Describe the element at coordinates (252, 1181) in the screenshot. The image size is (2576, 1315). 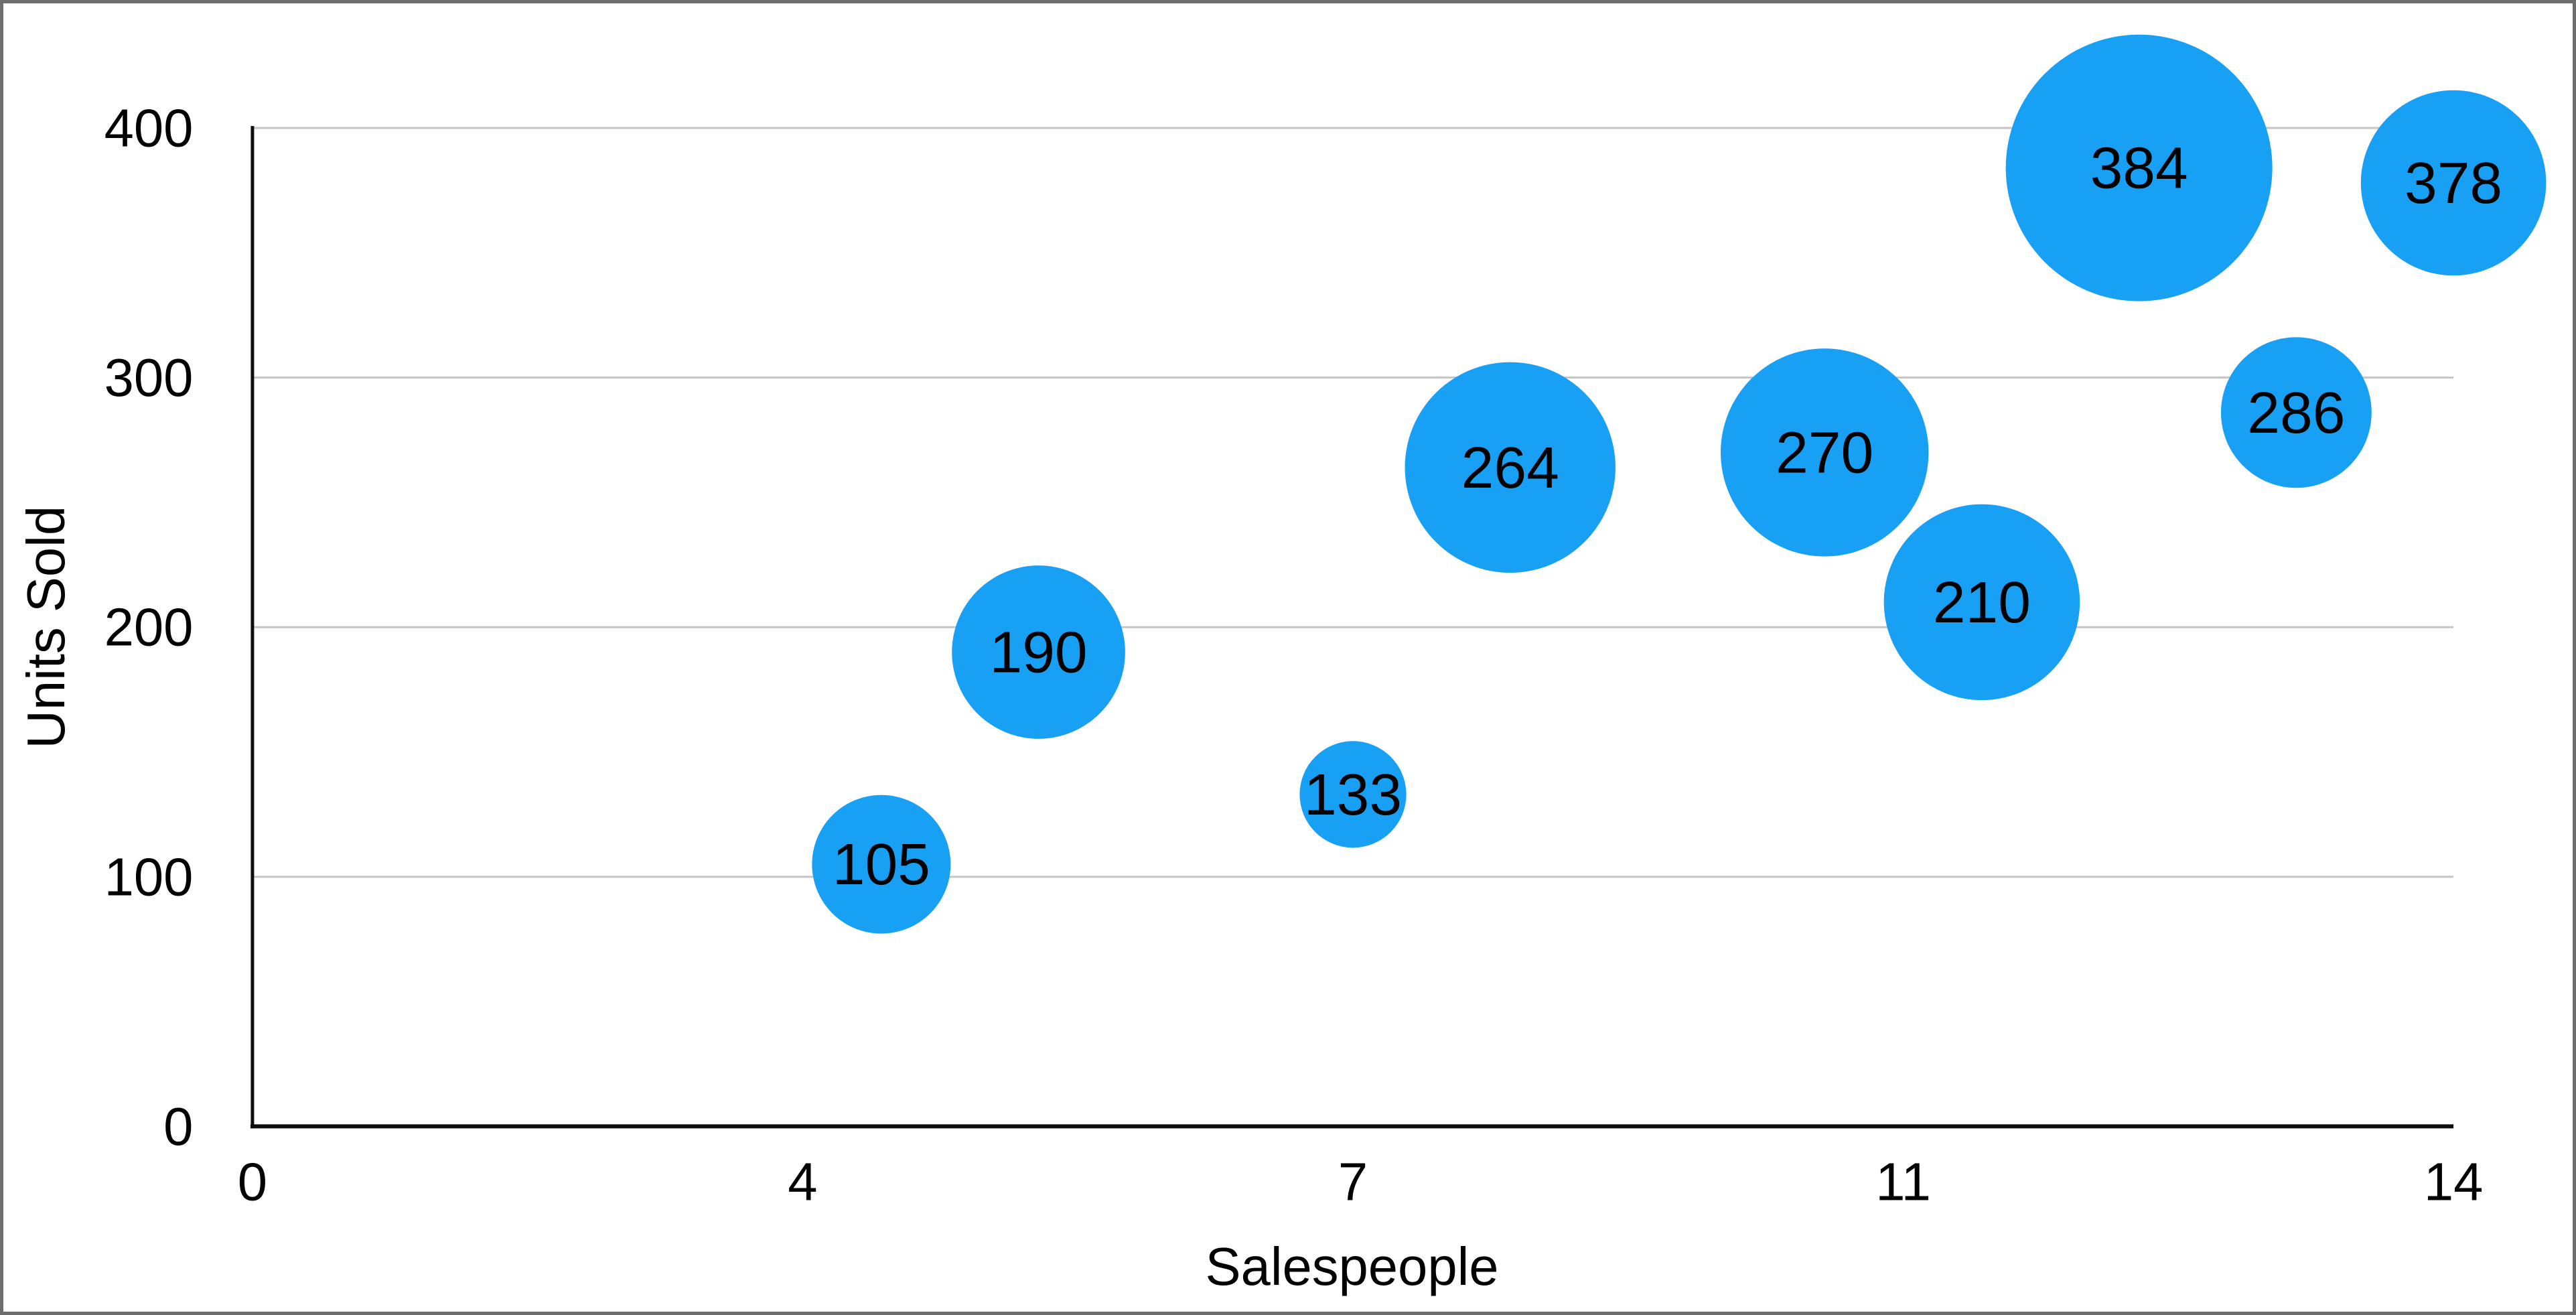
I see `x-tick-label: 0` at that location.